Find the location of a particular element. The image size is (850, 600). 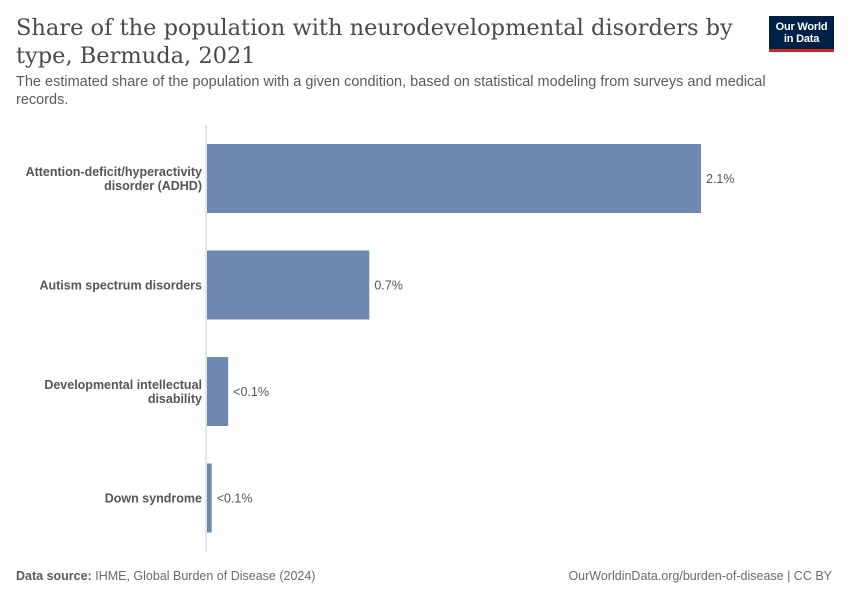

value-label-attention-deficit-hyperactivity-disorder-adhd: 2.1% is located at coordinates (720, 179).